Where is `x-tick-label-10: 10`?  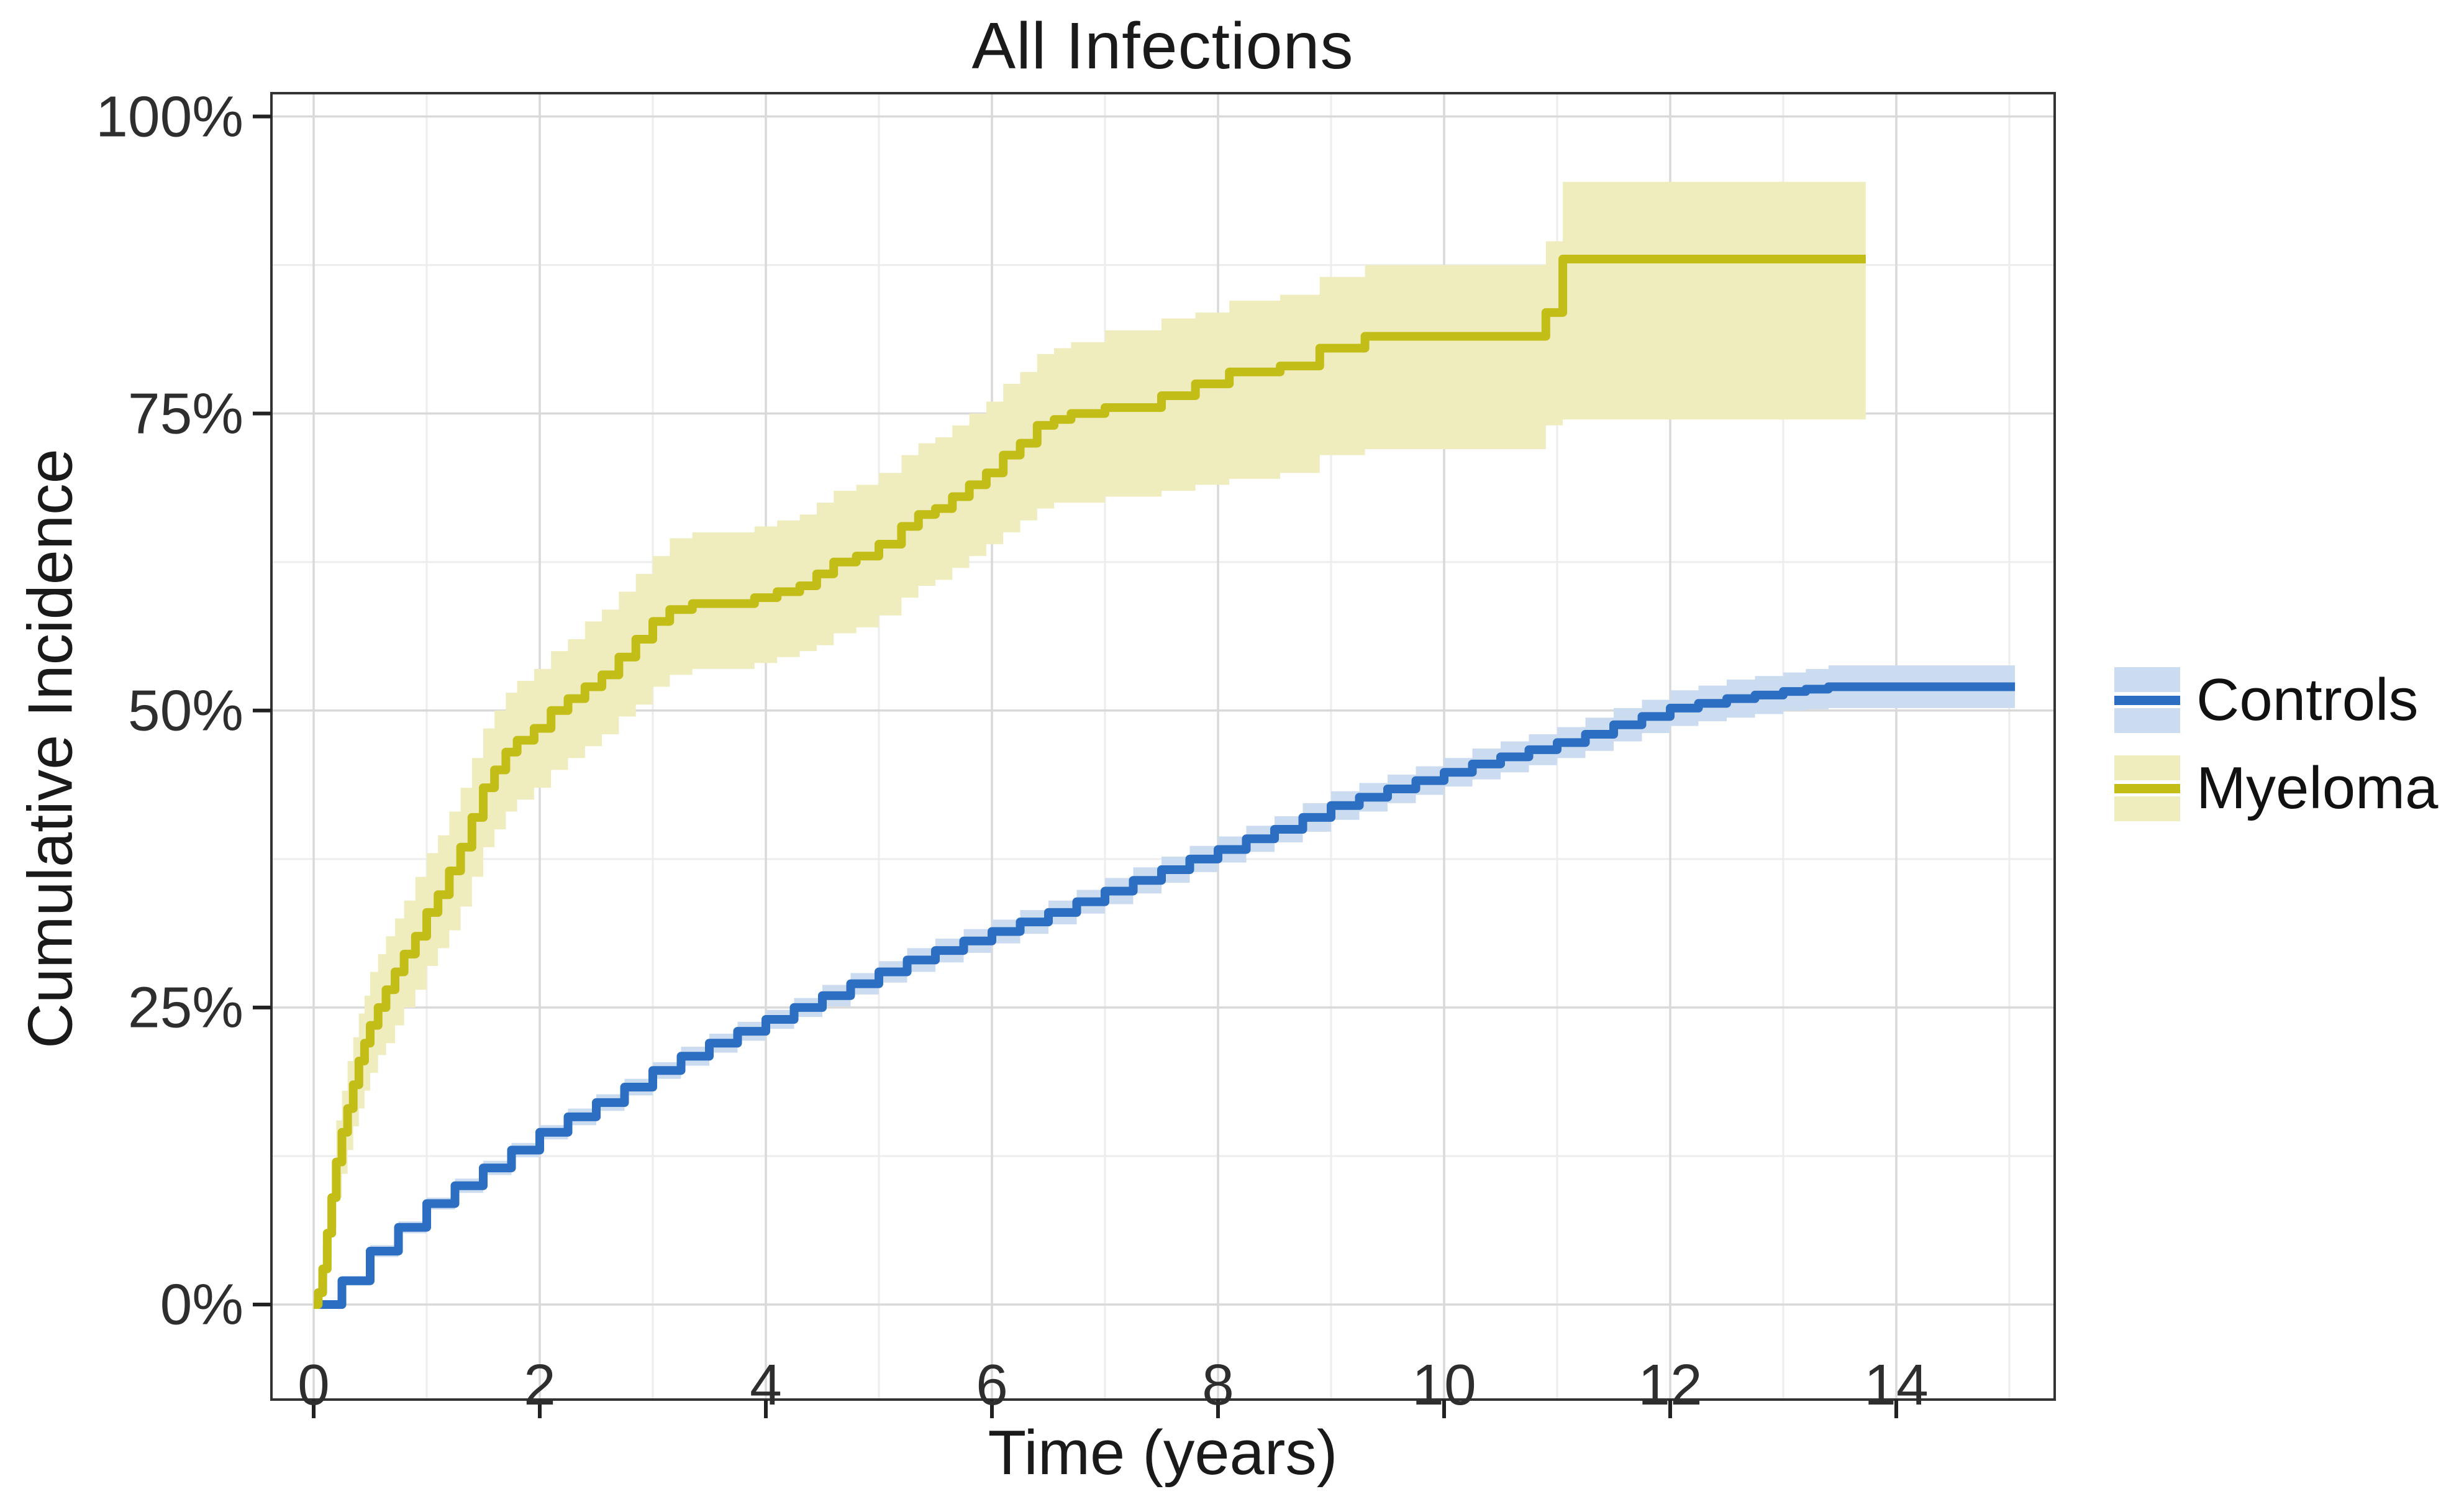
x-tick-label-10: 10 is located at coordinates (1444, 1384).